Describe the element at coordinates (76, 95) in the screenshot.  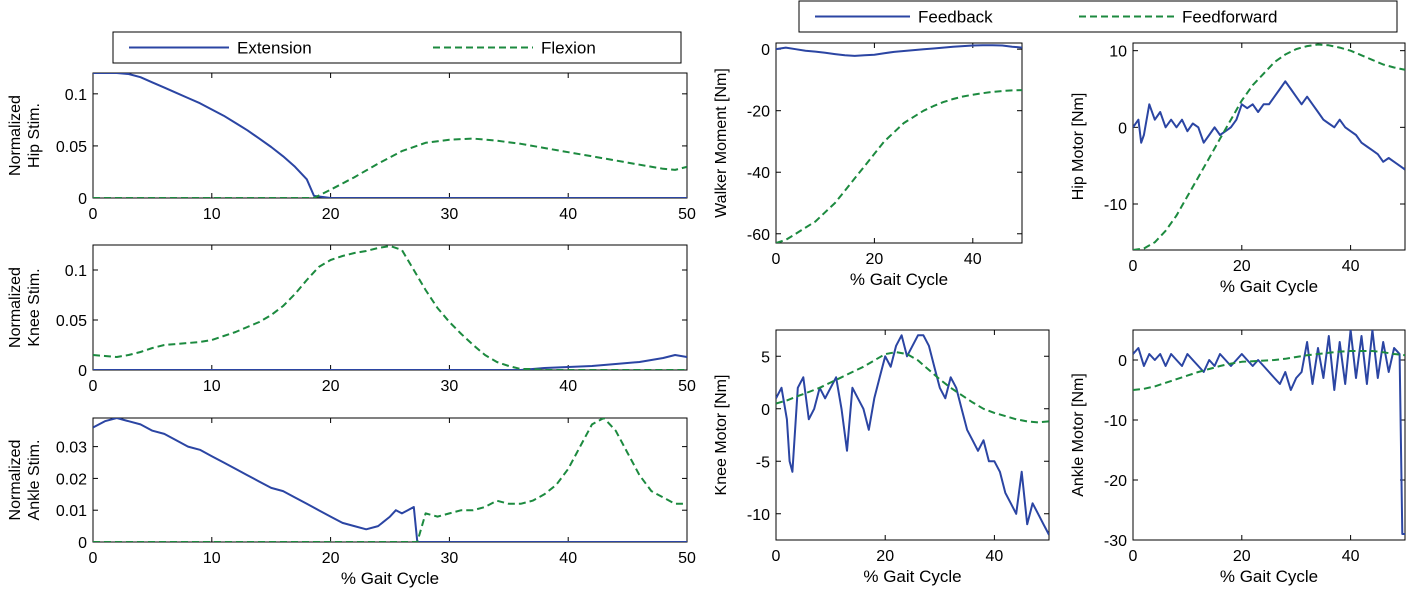
I see `y-tick-label-hip-stim-2: 0.1` at that location.